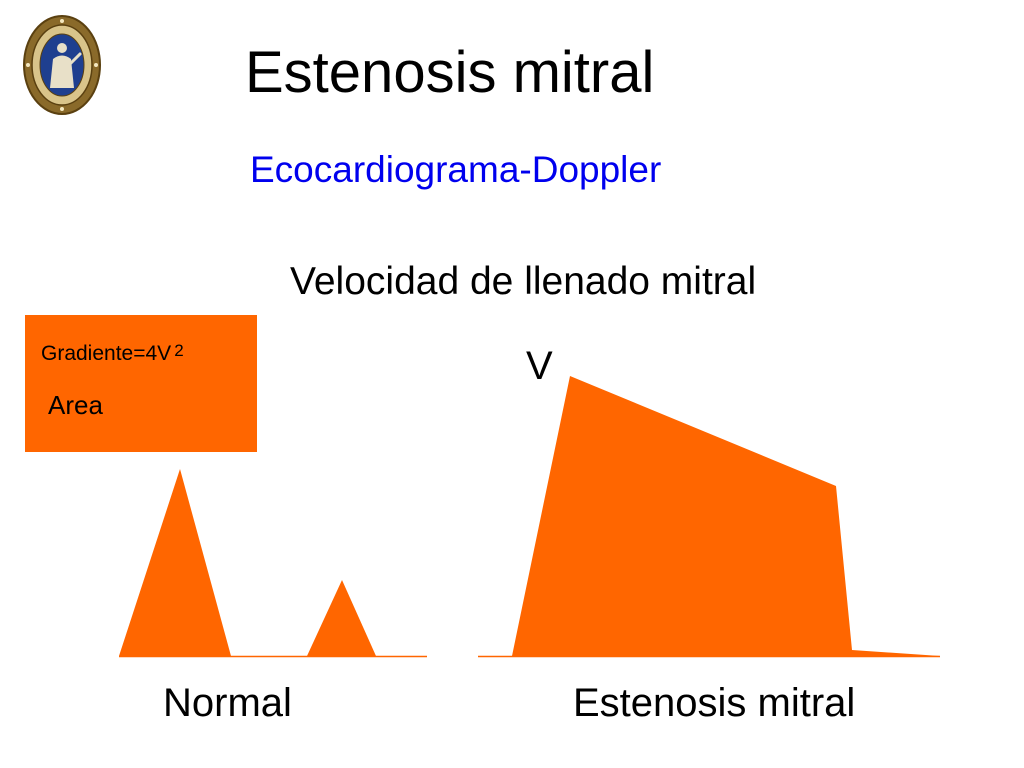 Image resolution: width=1024 pixels, height=768 pixels. What do you see at coordinates (227, 703) in the screenshot?
I see `normal-label: Normal` at bounding box center [227, 703].